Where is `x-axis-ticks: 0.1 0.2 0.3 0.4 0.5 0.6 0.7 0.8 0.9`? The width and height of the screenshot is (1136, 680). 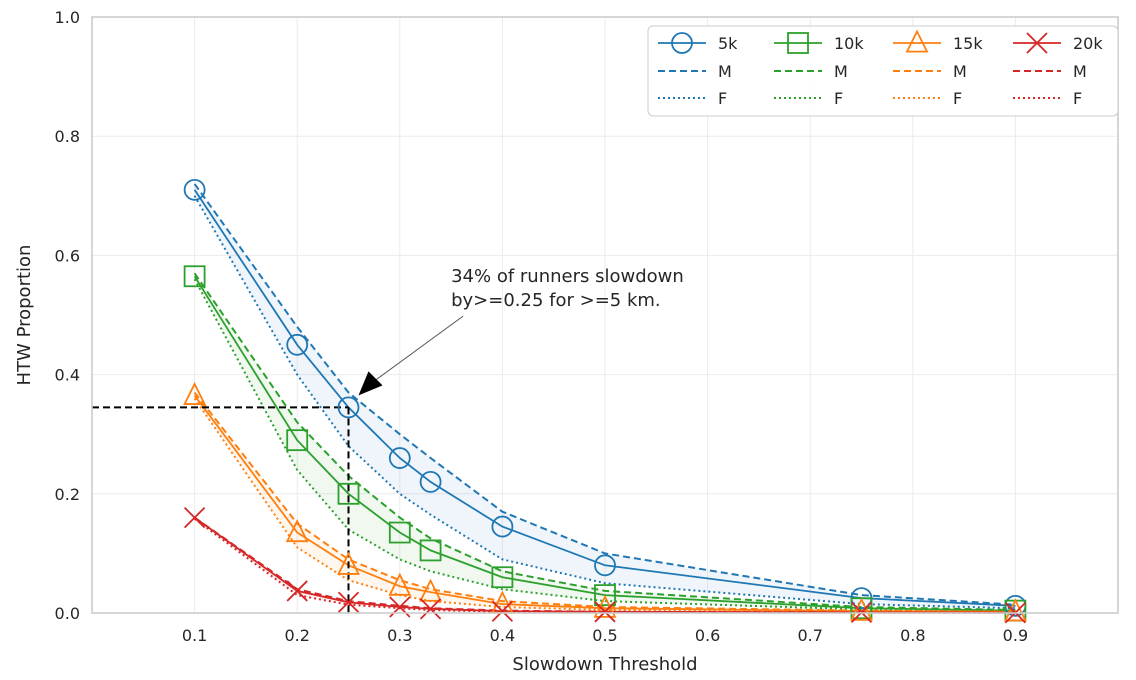 x-axis-ticks: 0.1 0.2 0.3 0.4 0.5 0.6 0.7 0.8 0.9 is located at coordinates (605, 635).